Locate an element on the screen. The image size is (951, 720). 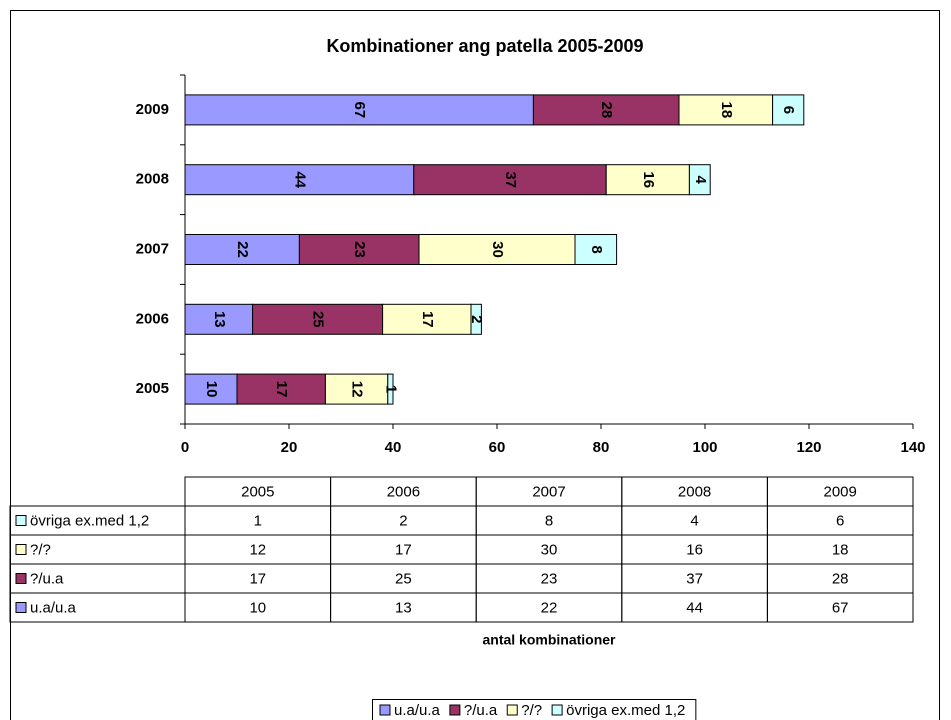
data-label: 16 is located at coordinates (648, 179).